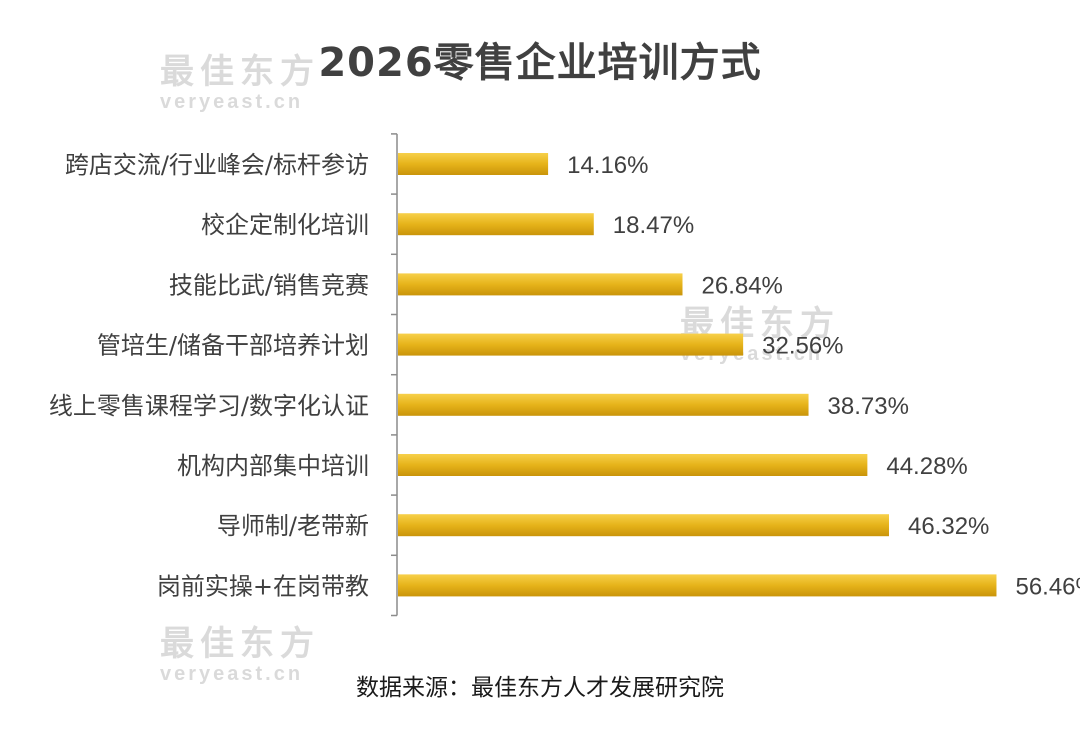 The width and height of the screenshot is (1080, 737). I want to click on category-label: 技能比武/销售竞赛, so click(269, 285).